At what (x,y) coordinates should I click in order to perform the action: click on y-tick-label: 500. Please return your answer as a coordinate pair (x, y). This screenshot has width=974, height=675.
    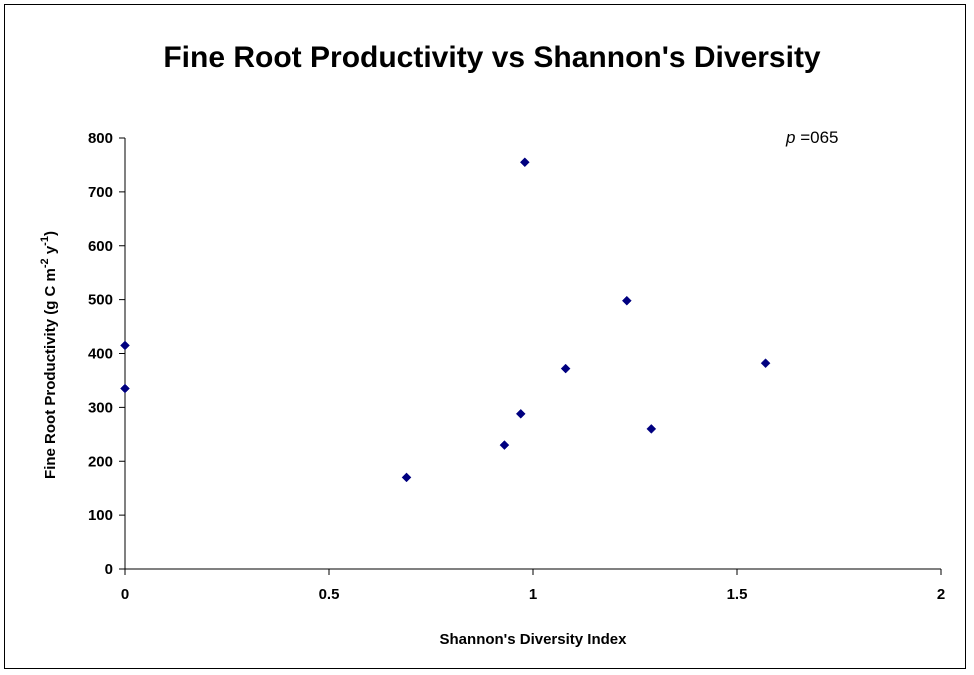
    Looking at the image, I should click on (100, 300).